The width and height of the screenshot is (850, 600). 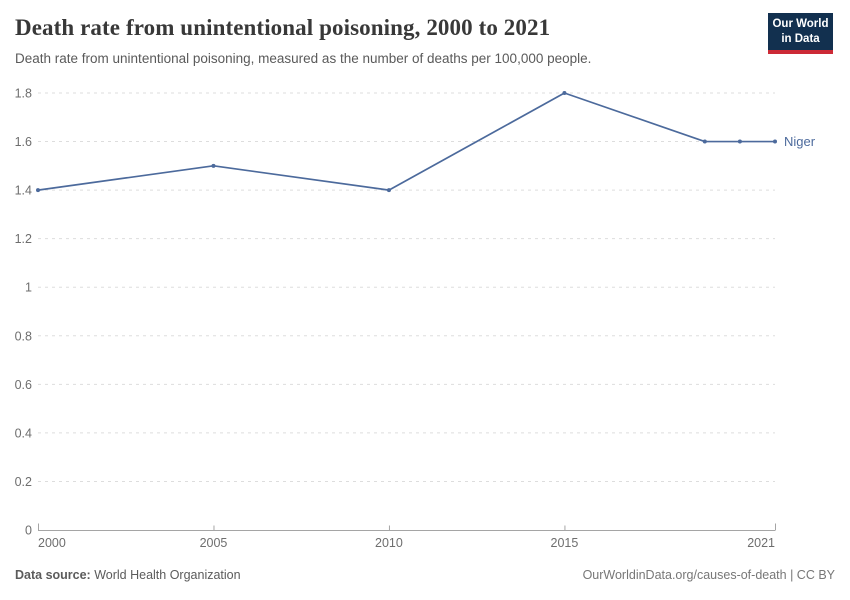 I want to click on x-tick-label: 2010, so click(x=389, y=543).